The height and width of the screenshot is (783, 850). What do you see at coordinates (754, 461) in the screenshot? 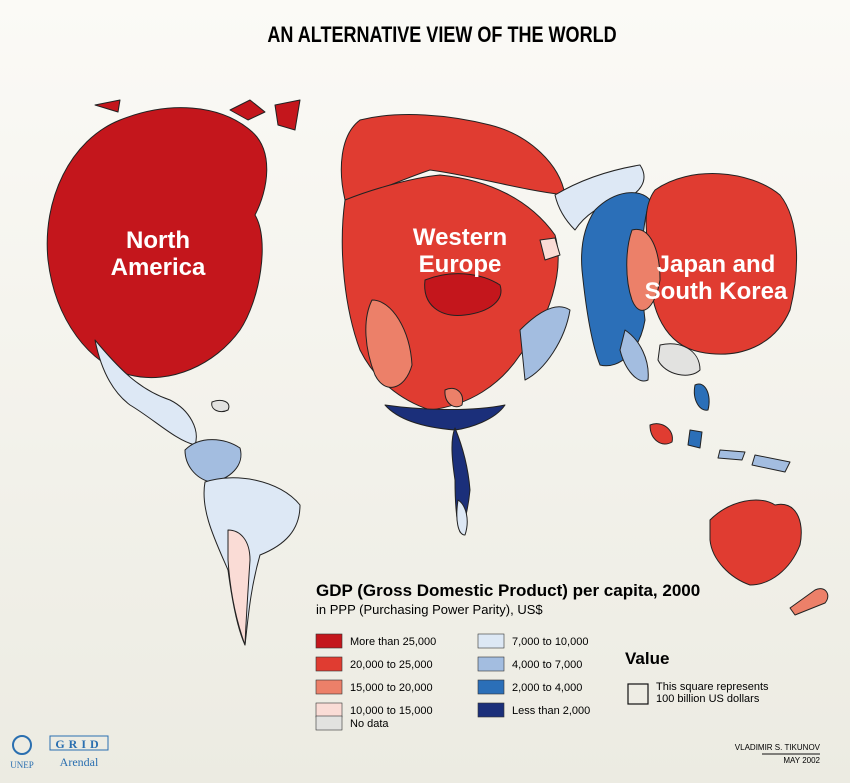
I see `indonesia` at bounding box center [754, 461].